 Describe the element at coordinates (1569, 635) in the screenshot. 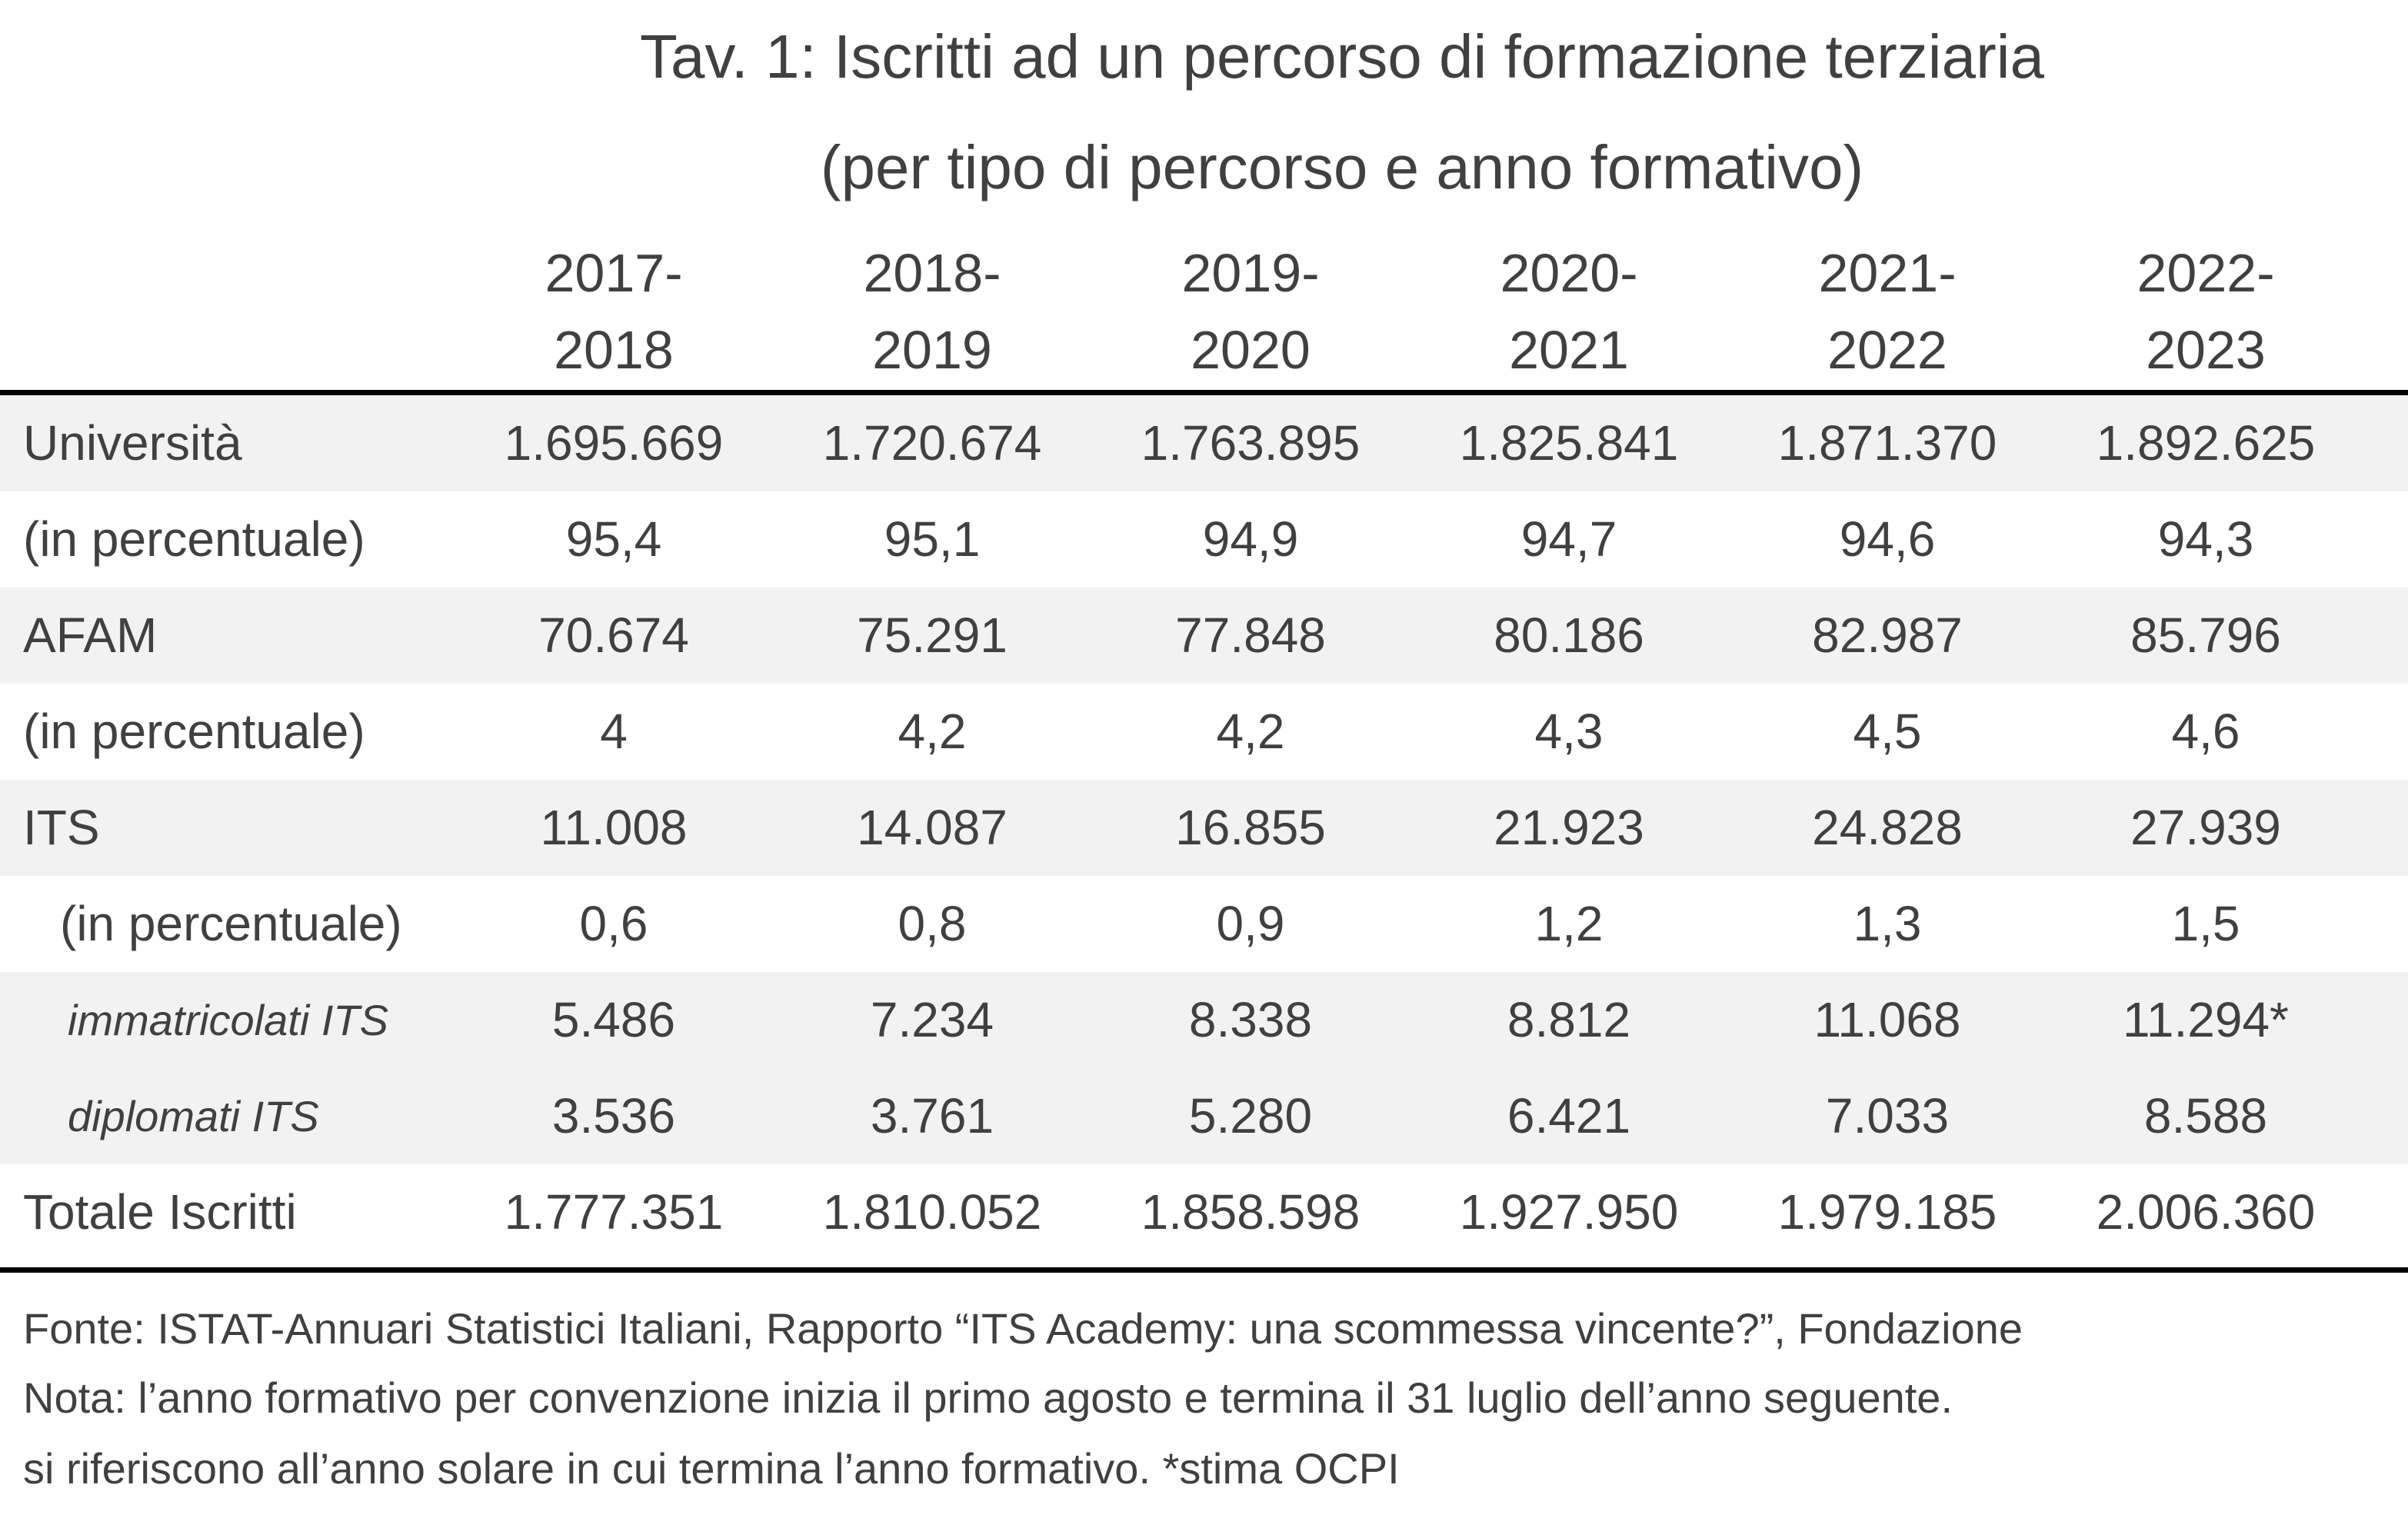

I see `table-cell: 80.186` at that location.